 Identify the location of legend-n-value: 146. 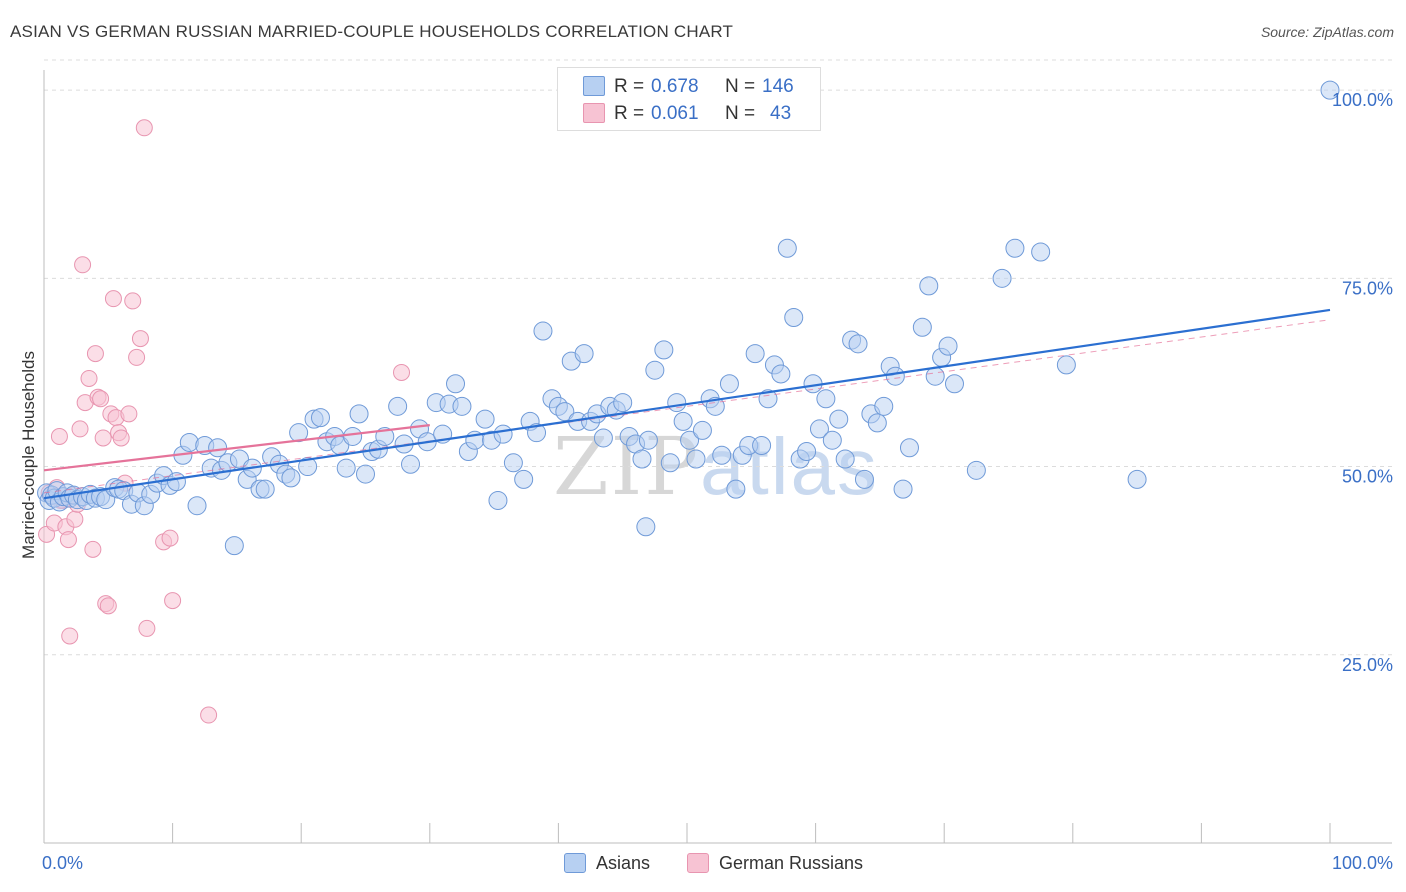
(778, 86).